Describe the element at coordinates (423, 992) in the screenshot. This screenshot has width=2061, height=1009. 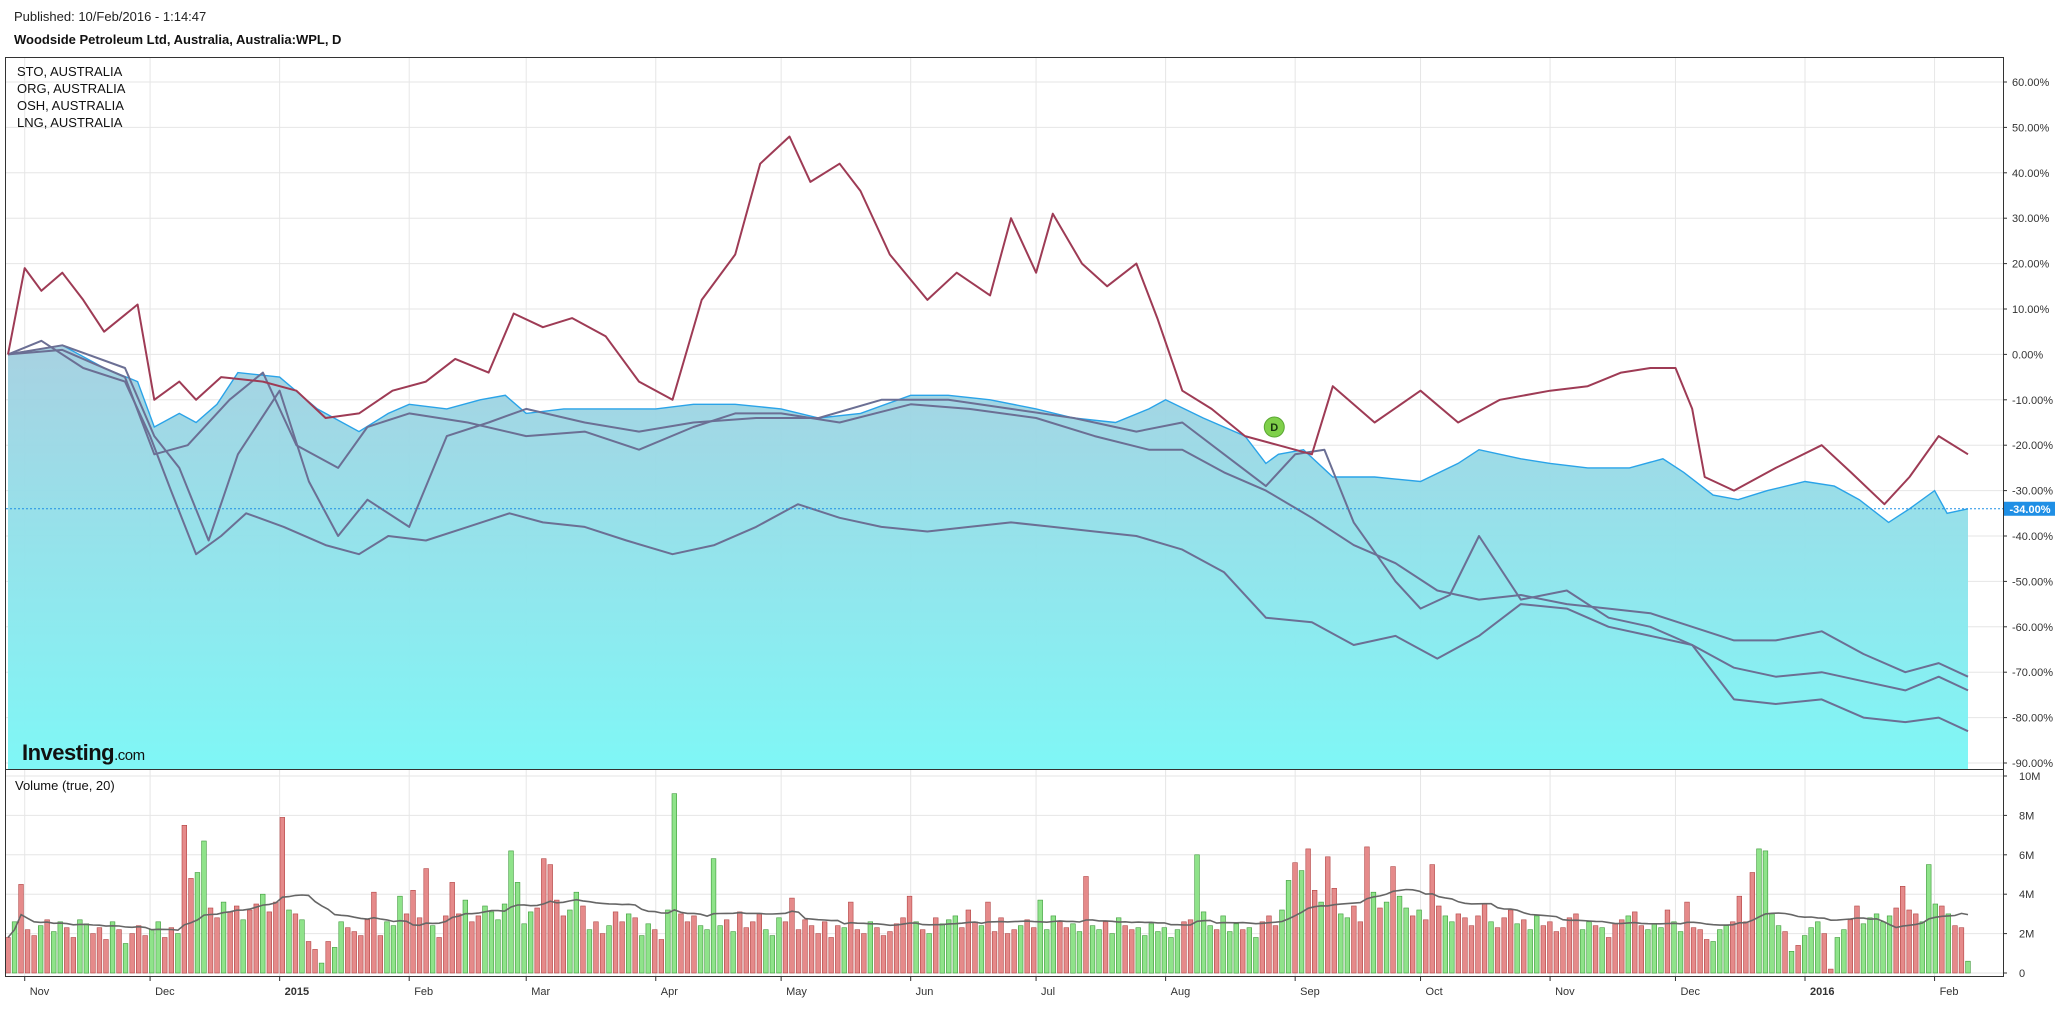
I see `x-tick-label: Feb` at that location.